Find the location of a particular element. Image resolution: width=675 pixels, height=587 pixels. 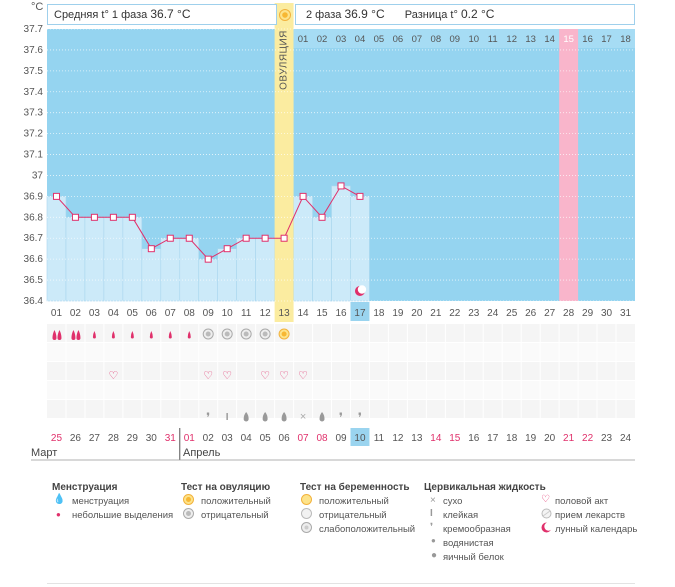

cycle-day-label: 20 is located at coordinates (417, 313).